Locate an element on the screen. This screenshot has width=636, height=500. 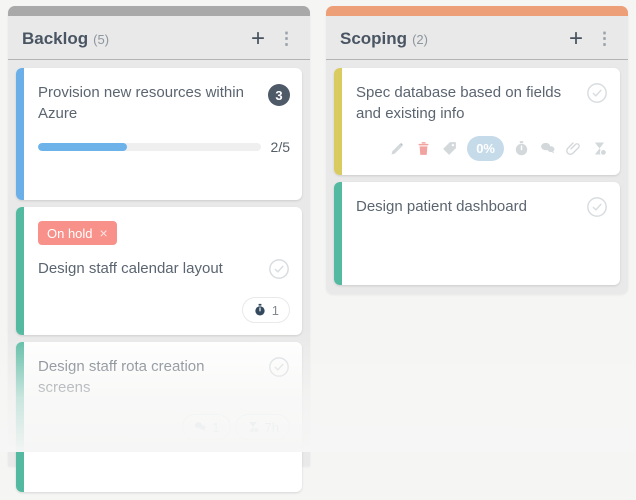
comments-pill: 1 is located at coordinates (206, 427).